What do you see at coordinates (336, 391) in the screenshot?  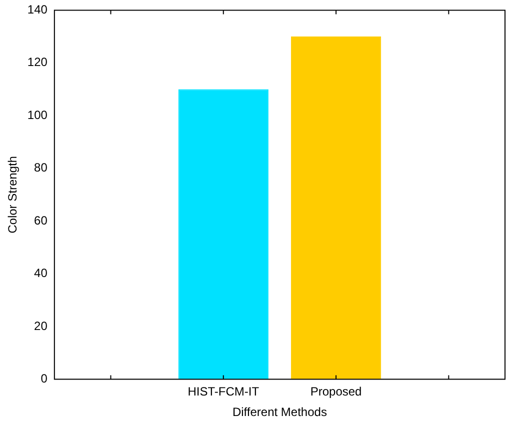 I see `x-tick-label: Proposed` at bounding box center [336, 391].